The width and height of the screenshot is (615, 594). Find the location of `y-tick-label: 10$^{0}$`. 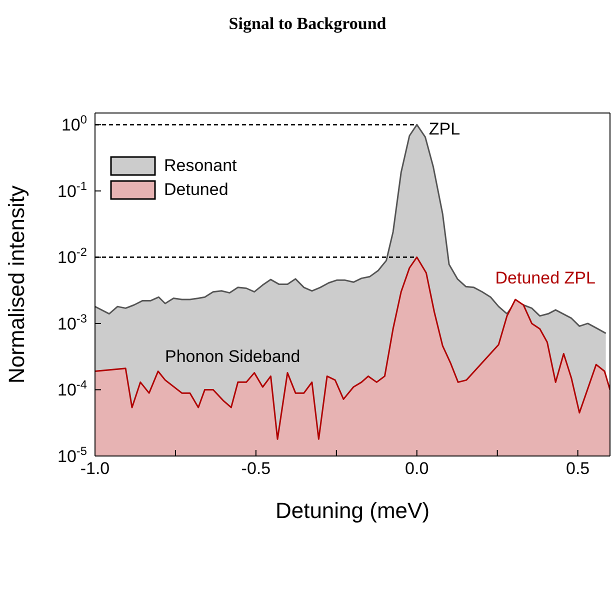

y-tick-label: 10$^{0}$ is located at coordinates (74, 123).